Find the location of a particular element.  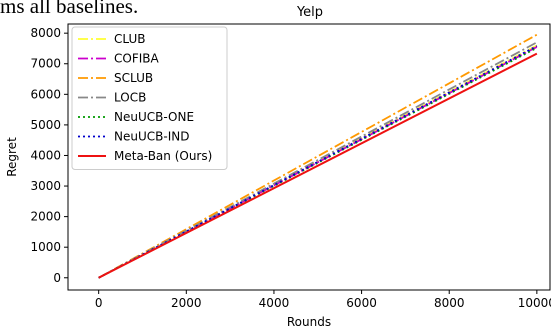

y-tick-label: 7000 is located at coordinates (45, 64).